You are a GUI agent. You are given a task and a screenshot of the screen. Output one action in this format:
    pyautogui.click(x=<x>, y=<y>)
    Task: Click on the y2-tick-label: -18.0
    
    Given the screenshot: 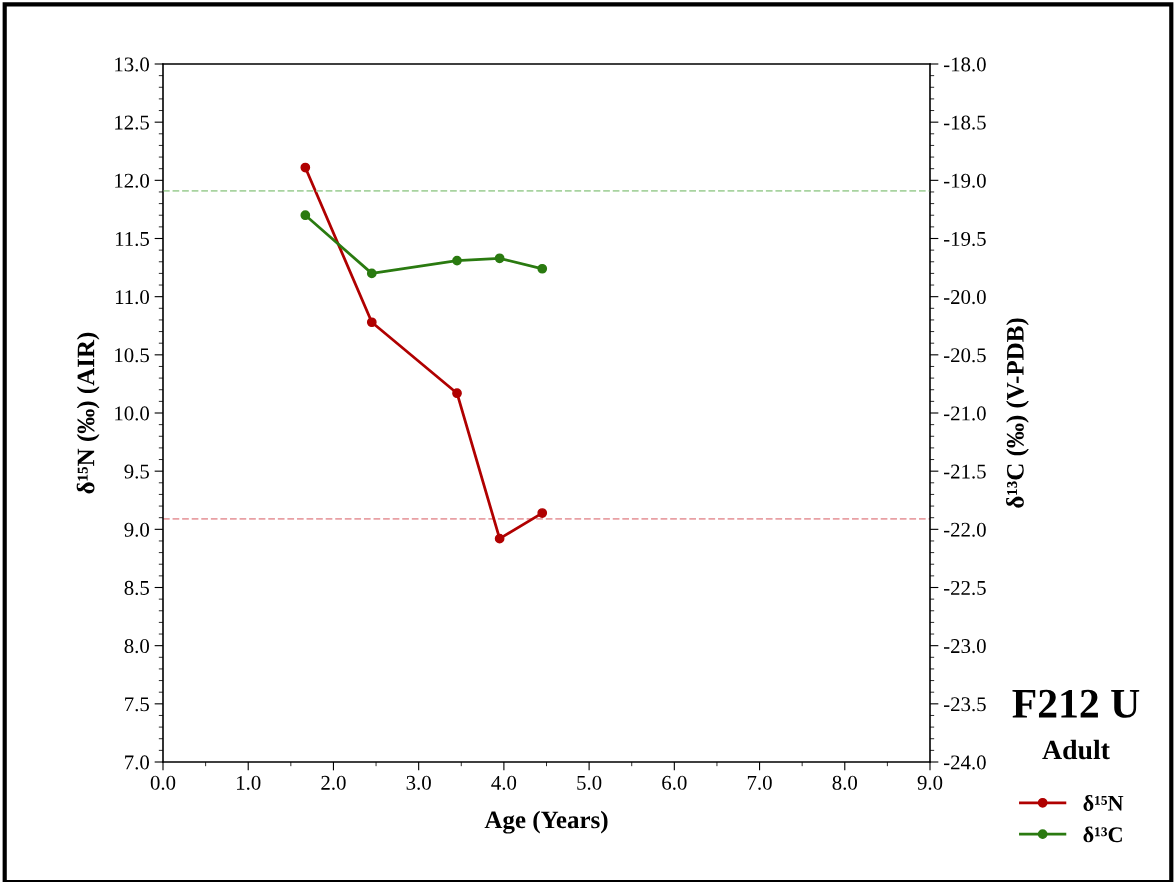 What is the action you would take?
    pyautogui.click(x=964, y=64)
    